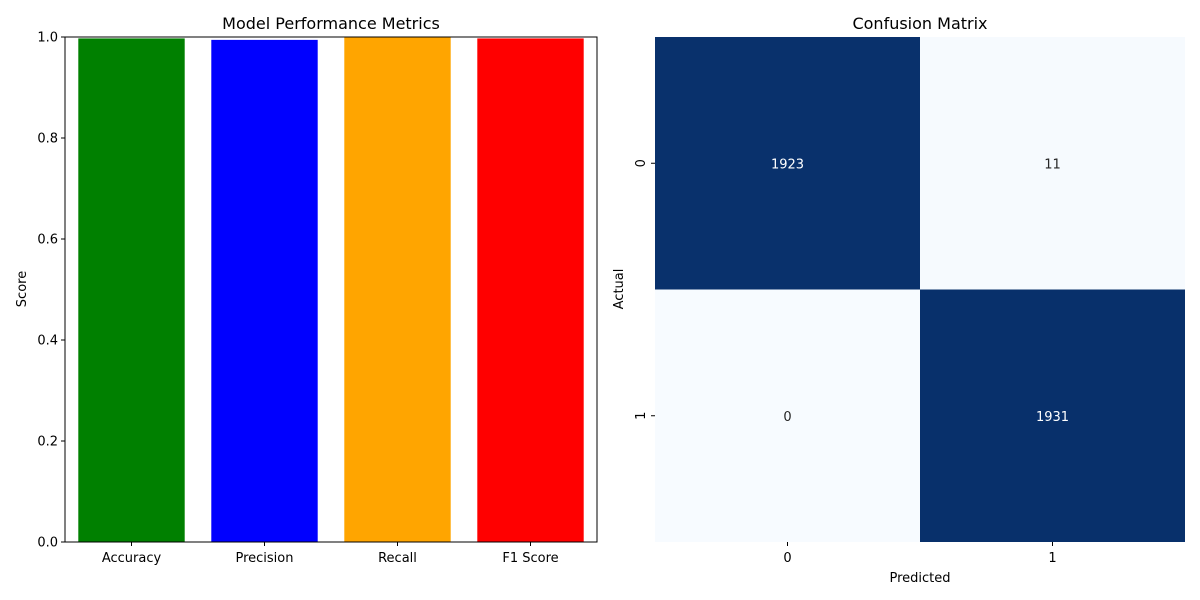  Describe the element at coordinates (22, 289) in the screenshot. I see `bar-chart-ylabel: Score` at that location.